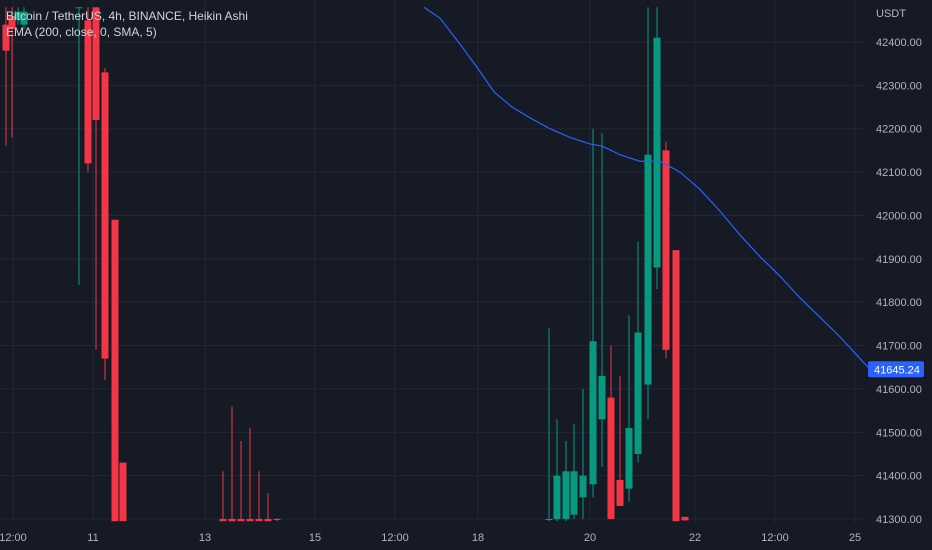 Image resolution: width=932 pixels, height=550 pixels. What do you see at coordinates (478, 538) in the screenshot?
I see `x-tick-label: 18` at bounding box center [478, 538].